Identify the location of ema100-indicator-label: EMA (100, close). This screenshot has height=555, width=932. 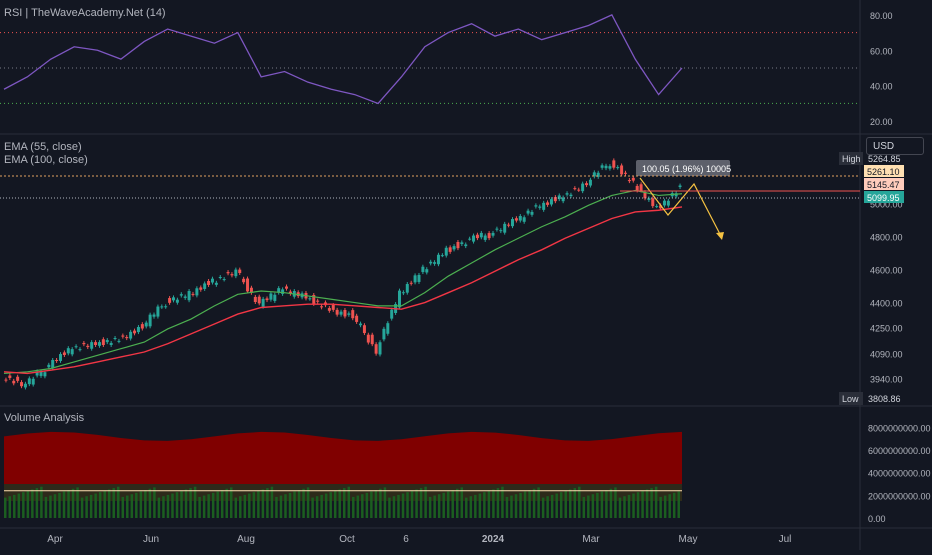
(46, 160).